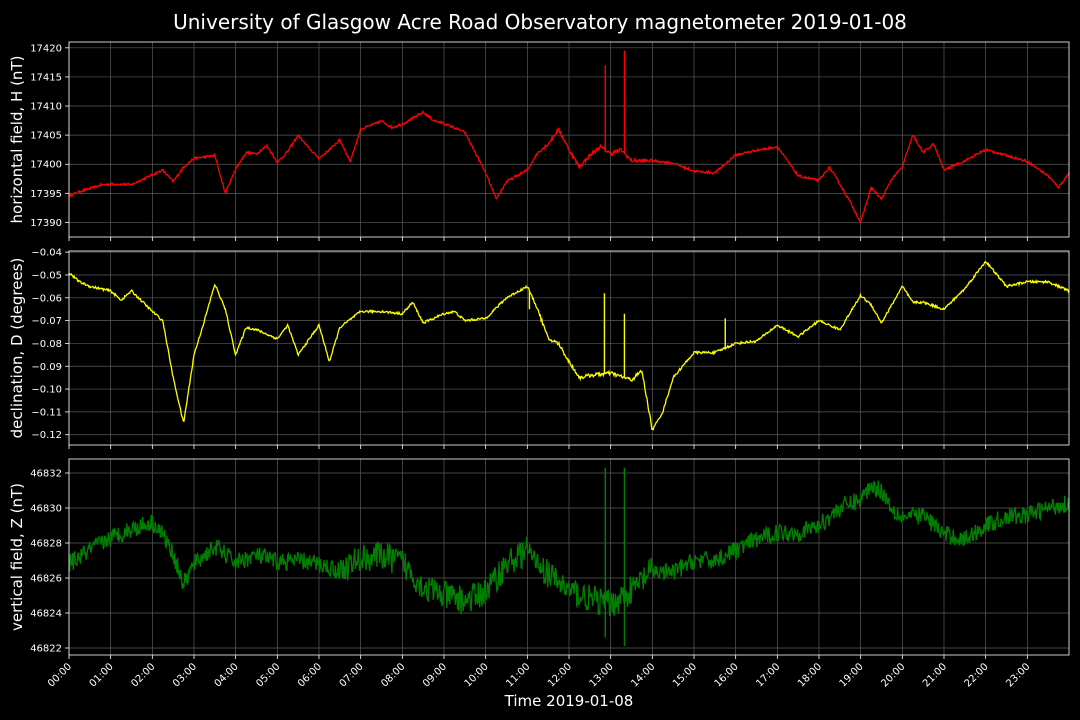 The width and height of the screenshot is (1080, 720). What do you see at coordinates (46, 253) in the screenshot?
I see `y-tick-label: −0.04` at bounding box center [46, 253].